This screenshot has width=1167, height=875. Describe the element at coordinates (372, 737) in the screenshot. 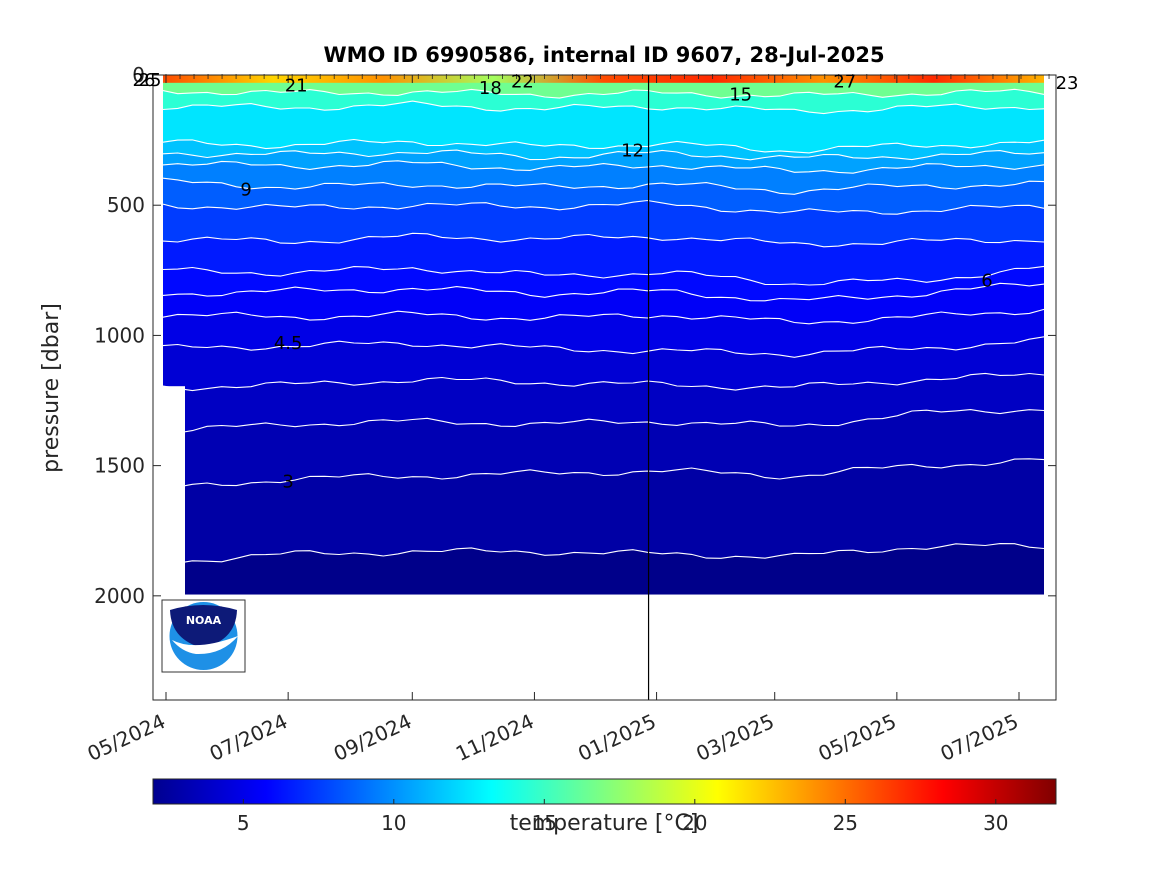

I see `x-tick-label: 09/2024` at that location.